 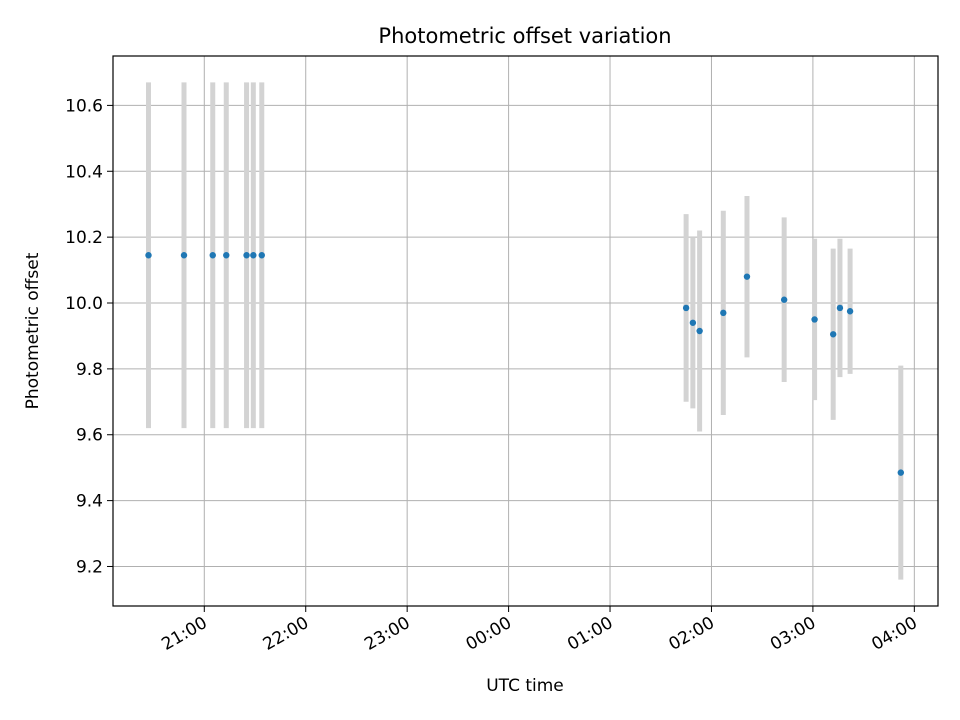 I want to click on x-tick-label: 23:00, so click(x=387, y=634).